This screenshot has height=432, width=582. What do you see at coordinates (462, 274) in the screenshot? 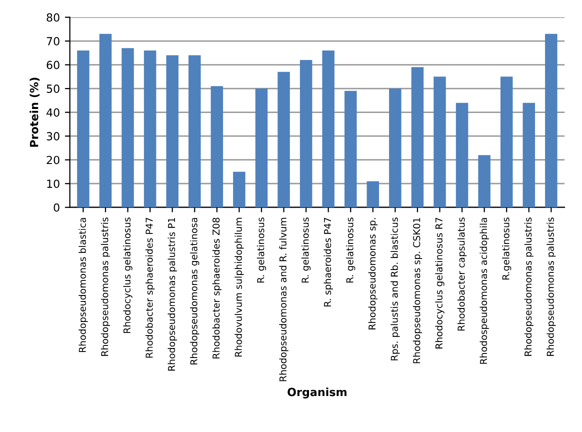
I see `x-tick-label: Rhodobacter capsulatus` at bounding box center [462, 274].